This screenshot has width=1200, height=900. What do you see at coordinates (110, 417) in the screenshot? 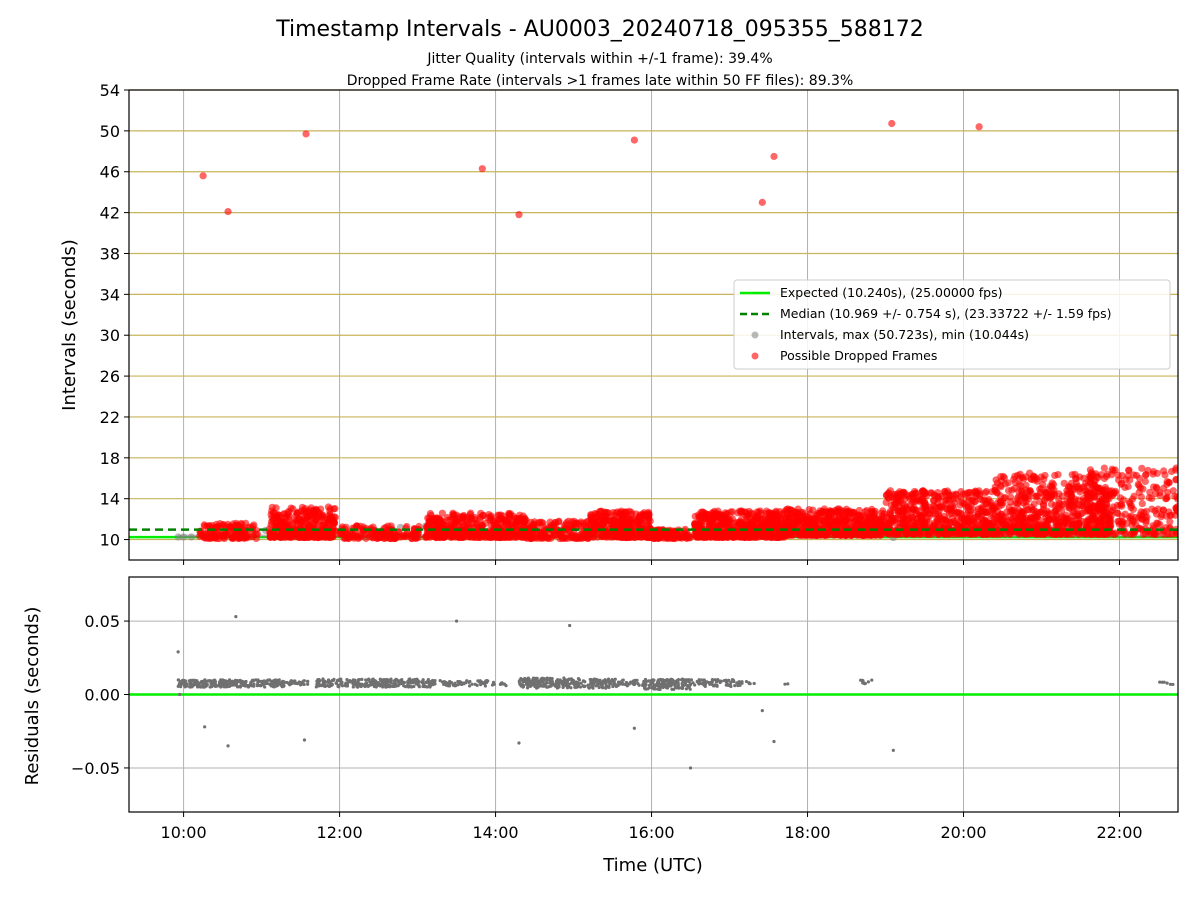
I see `intervals-ytick-label: 22` at bounding box center [110, 417].